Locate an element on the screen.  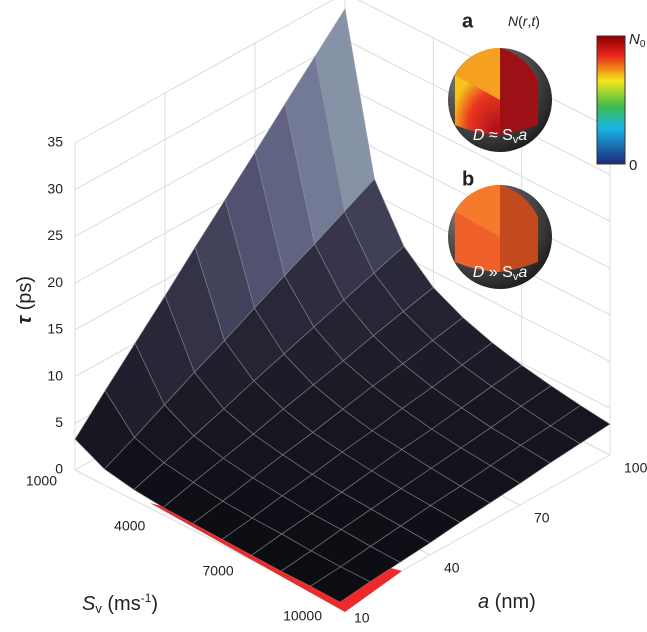
z-tick-label: 20 is located at coordinates (55, 282).